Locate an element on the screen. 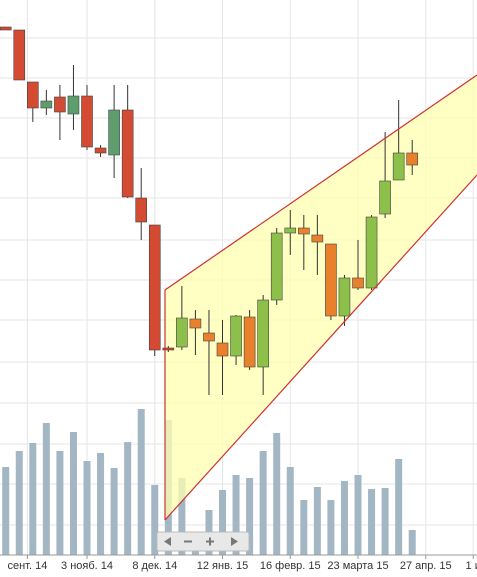 The height and width of the screenshot is (577, 477). x-tick-label: 27 апр. 15 is located at coordinates (426, 566).